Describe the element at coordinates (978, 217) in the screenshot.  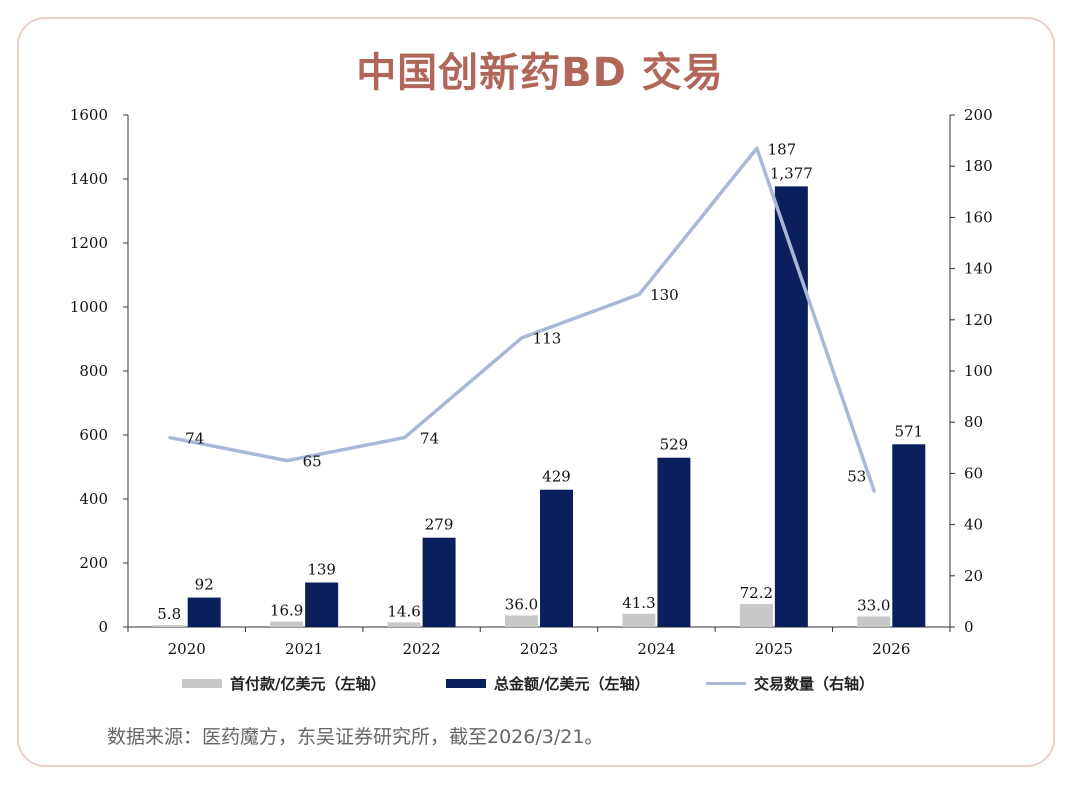
I see `right-tick-label: 160` at that location.